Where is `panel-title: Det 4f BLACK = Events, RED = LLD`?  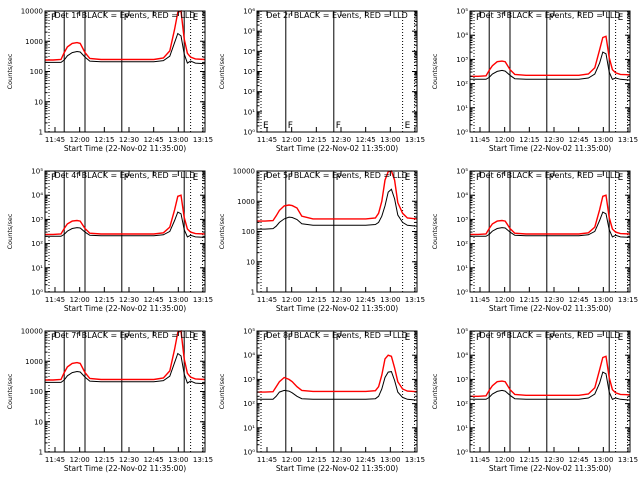 panel-title: Det 4f BLACK = Events, RED = LLD is located at coordinates (124, 175).